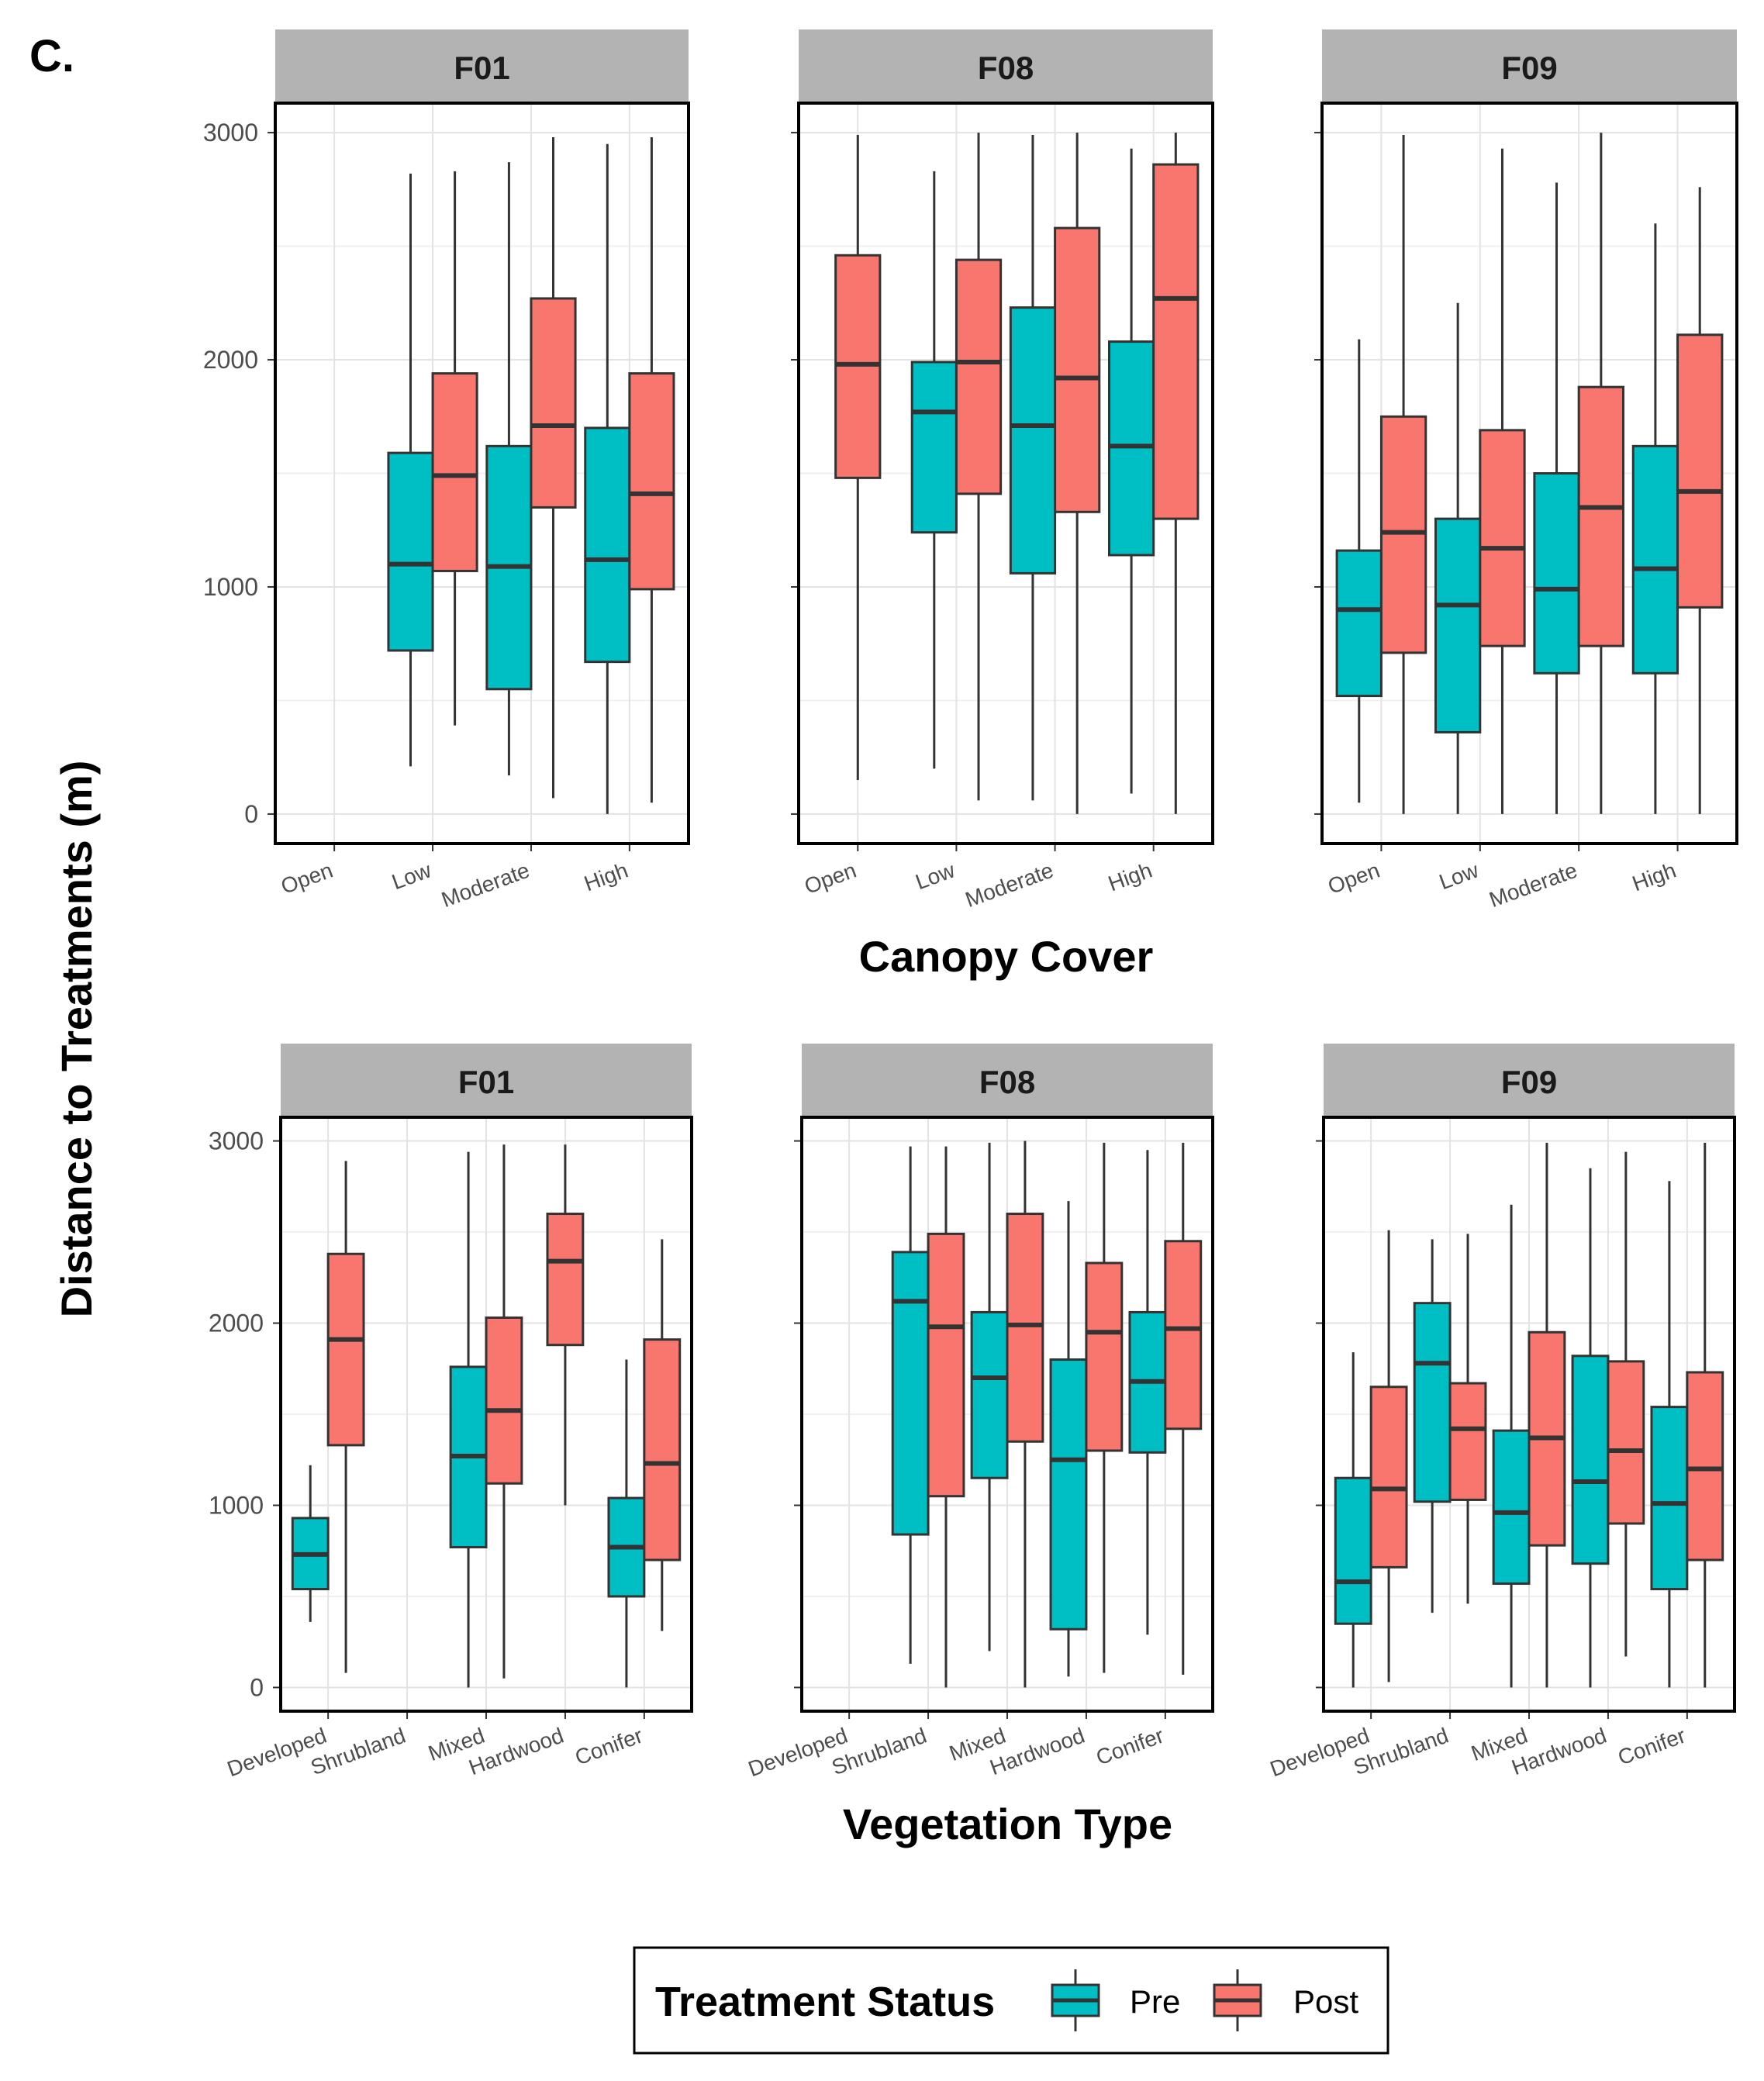  I want to click on box-low-pre, so click(1458, 558).